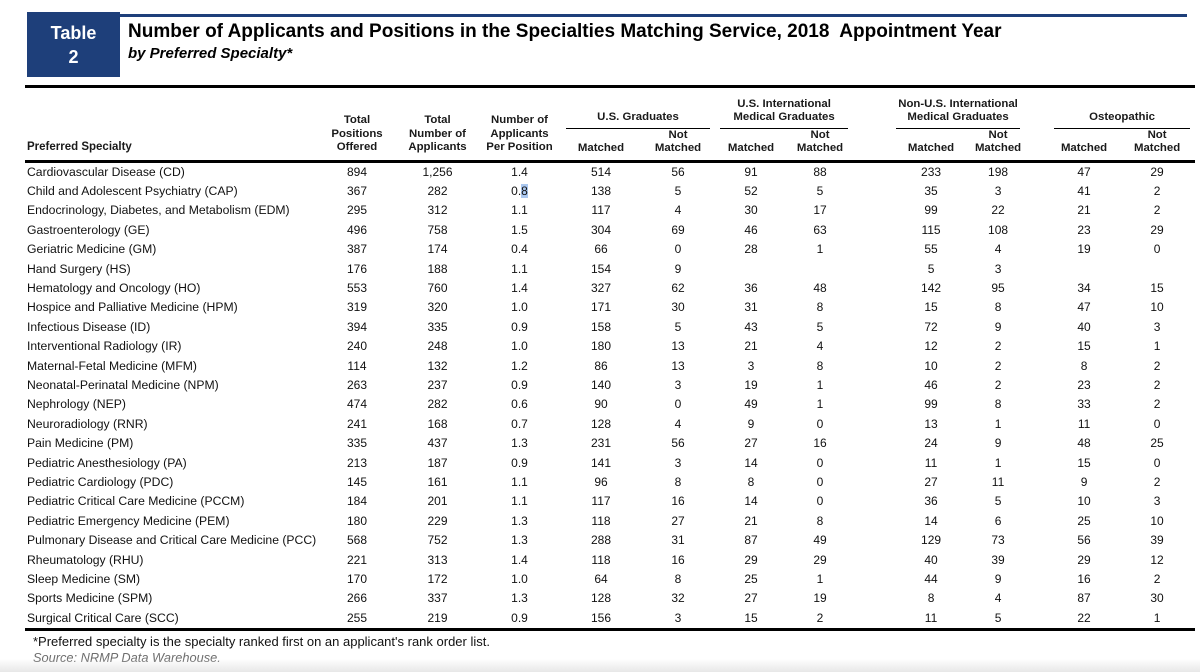 This screenshot has height=672, width=1200. I want to click on osteopathic_matched-cell: 41, so click(1084, 190).